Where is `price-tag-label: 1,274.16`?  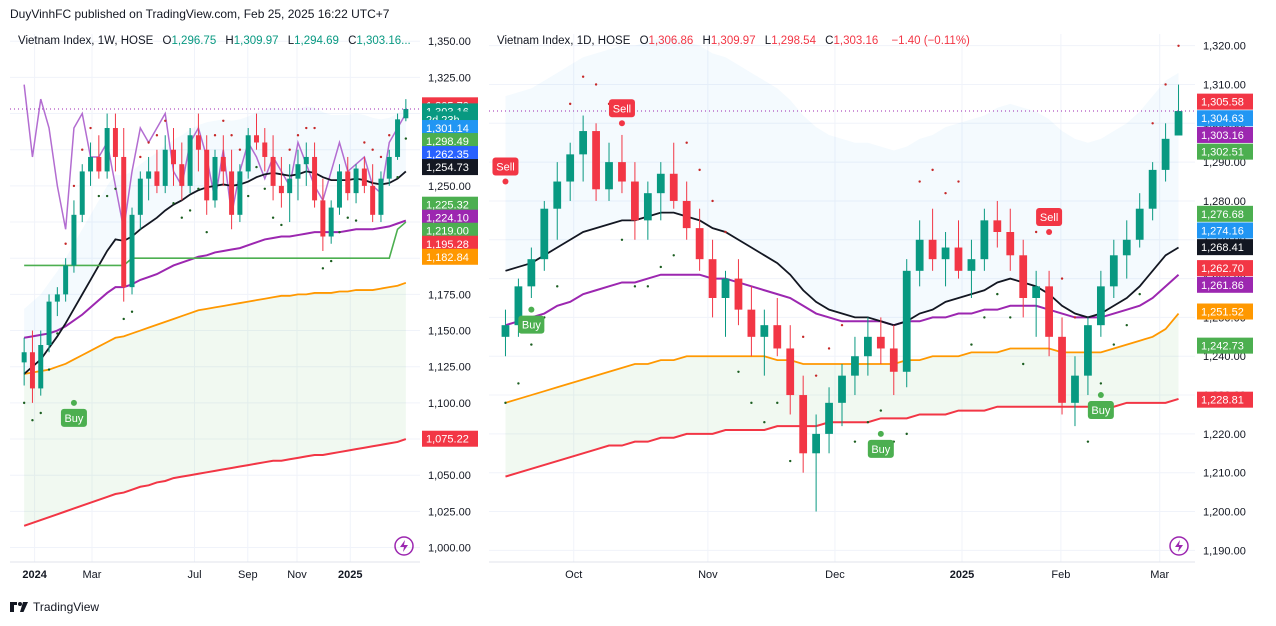 price-tag-label: 1,274.16 is located at coordinates (1222, 231).